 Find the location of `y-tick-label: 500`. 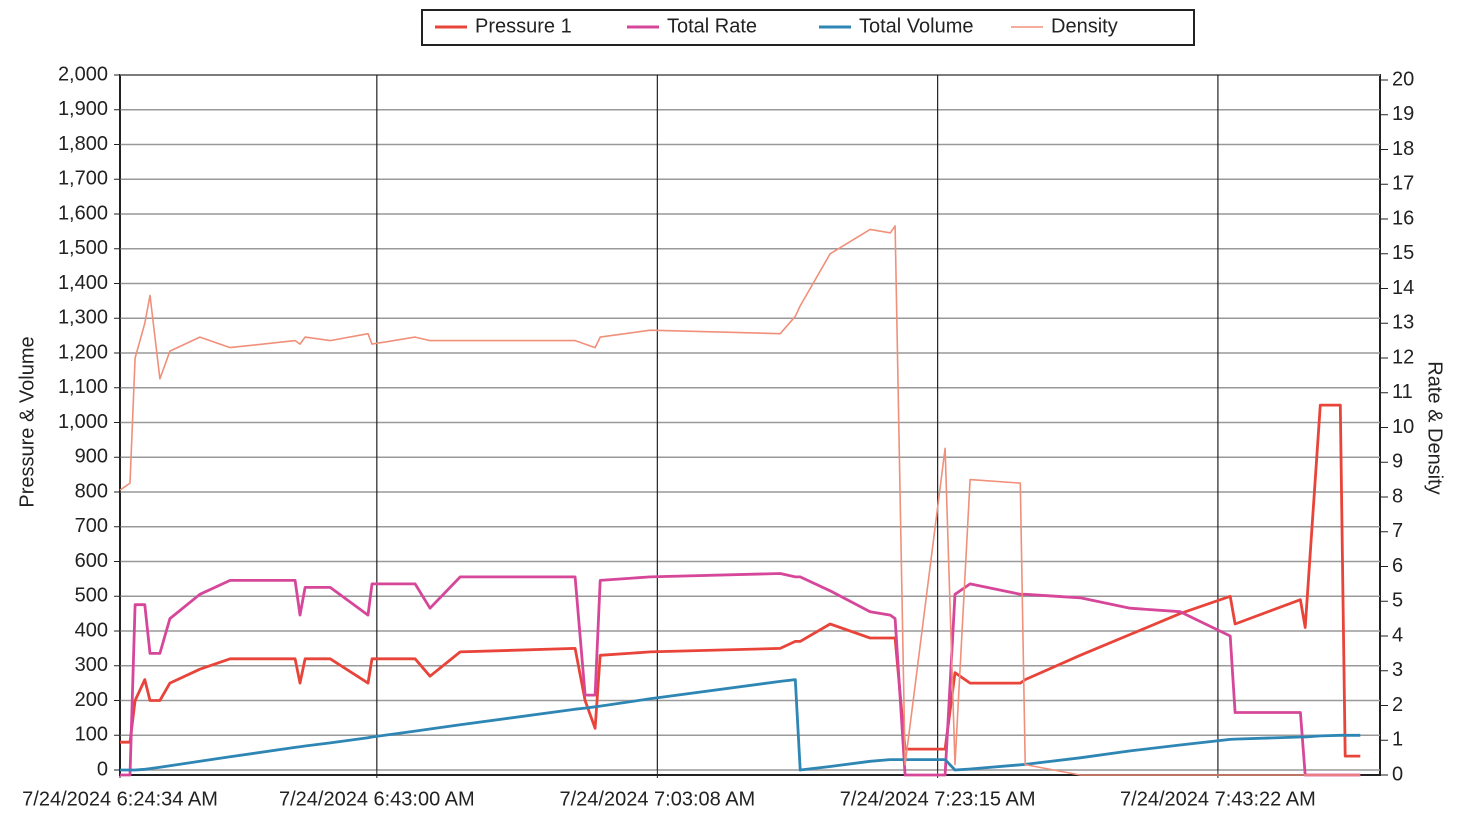

y-tick-label: 500 is located at coordinates (91, 596).